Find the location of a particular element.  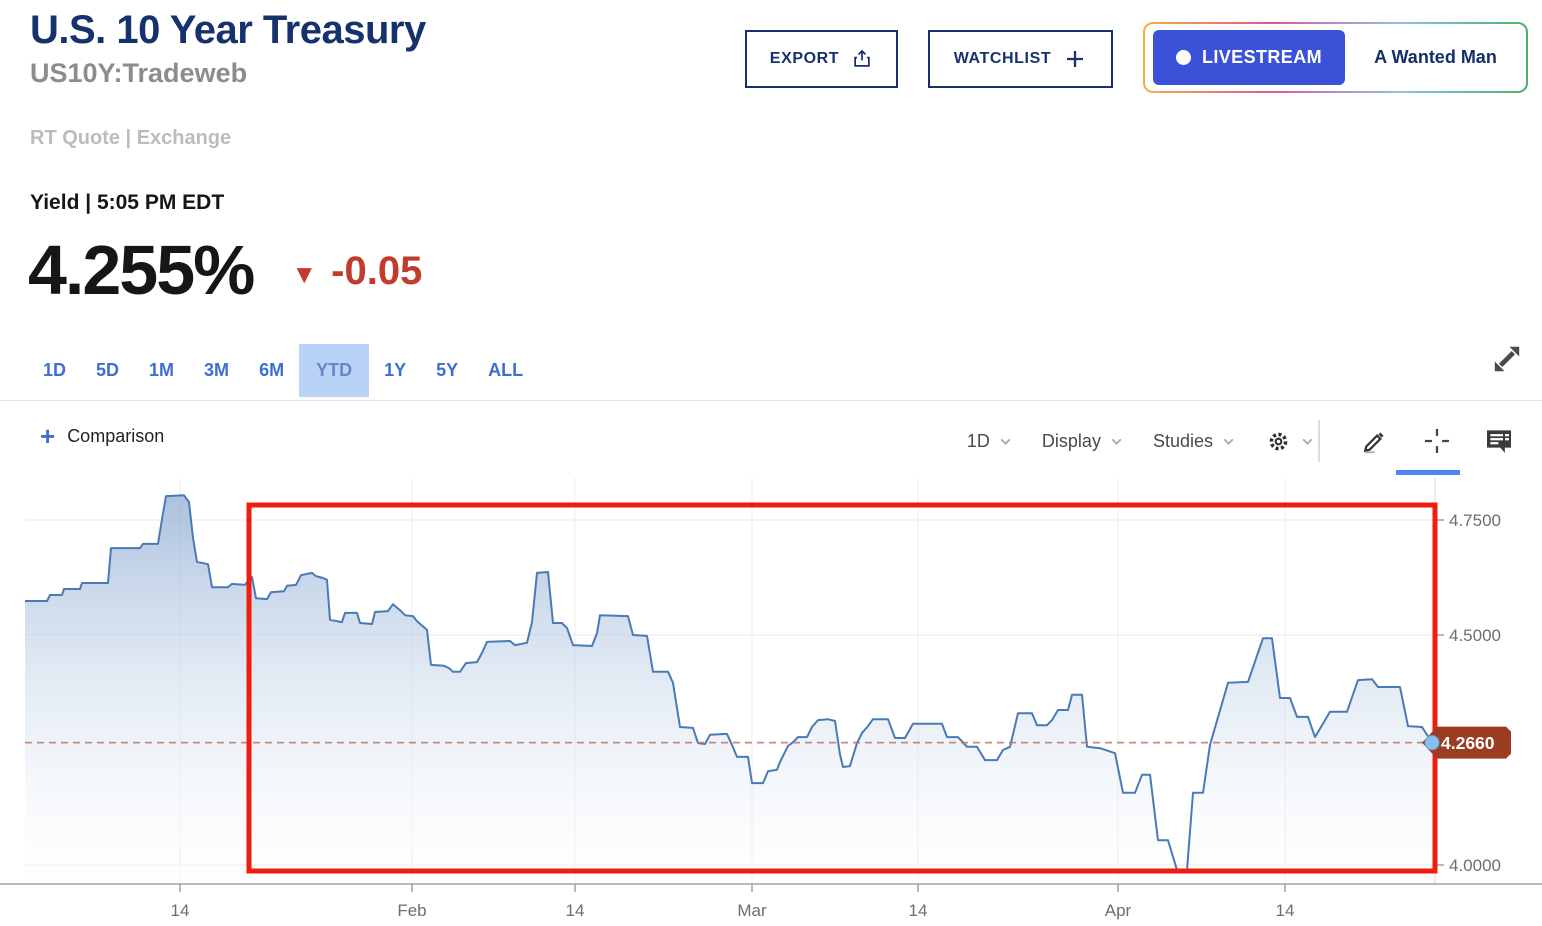

live-dot-icon is located at coordinates (1183, 57).